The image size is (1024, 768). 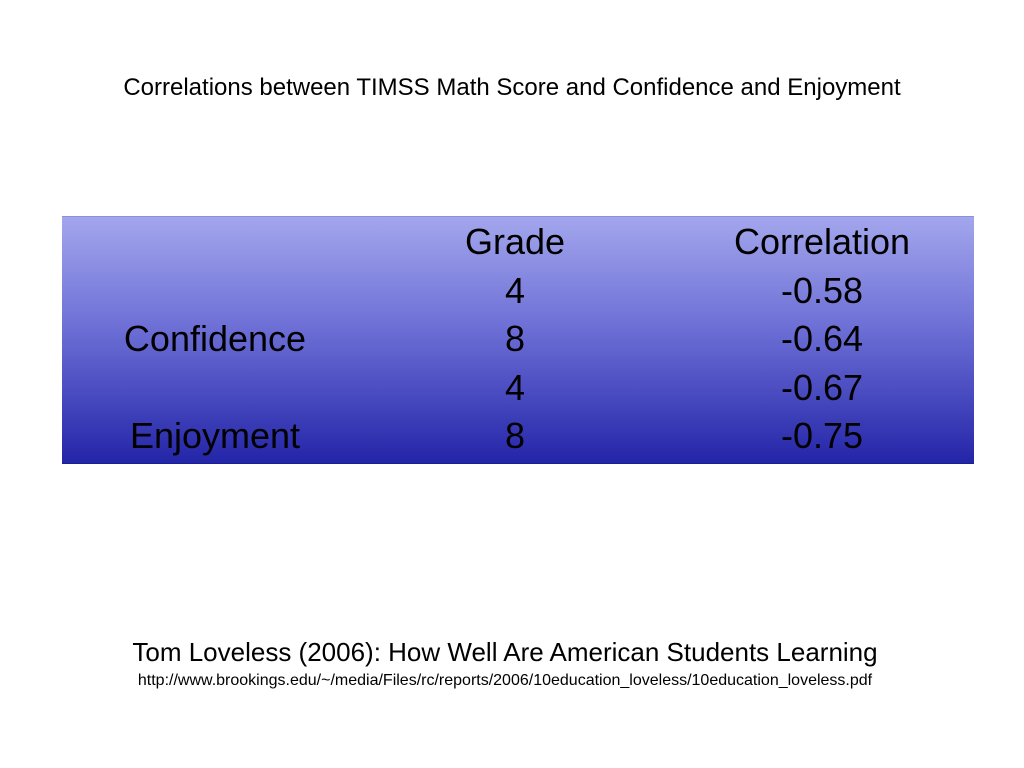 What do you see at coordinates (822, 290) in the screenshot?
I see `correlation-cell: -0.58` at bounding box center [822, 290].